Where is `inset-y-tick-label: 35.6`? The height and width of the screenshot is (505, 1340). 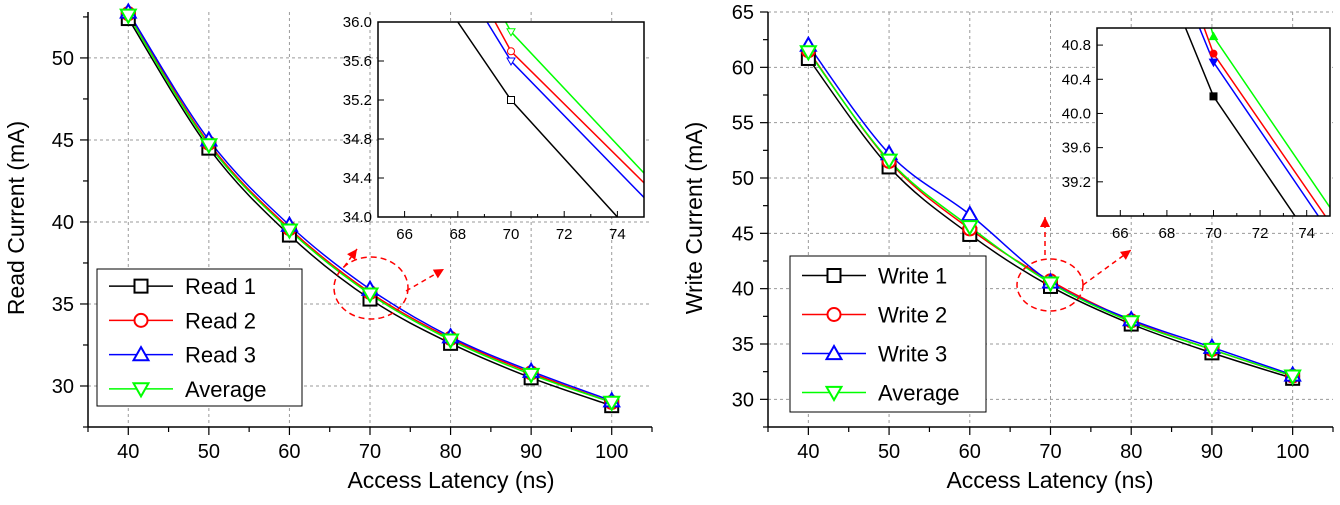 inset-y-tick-label: 35.6 is located at coordinates (357, 61).